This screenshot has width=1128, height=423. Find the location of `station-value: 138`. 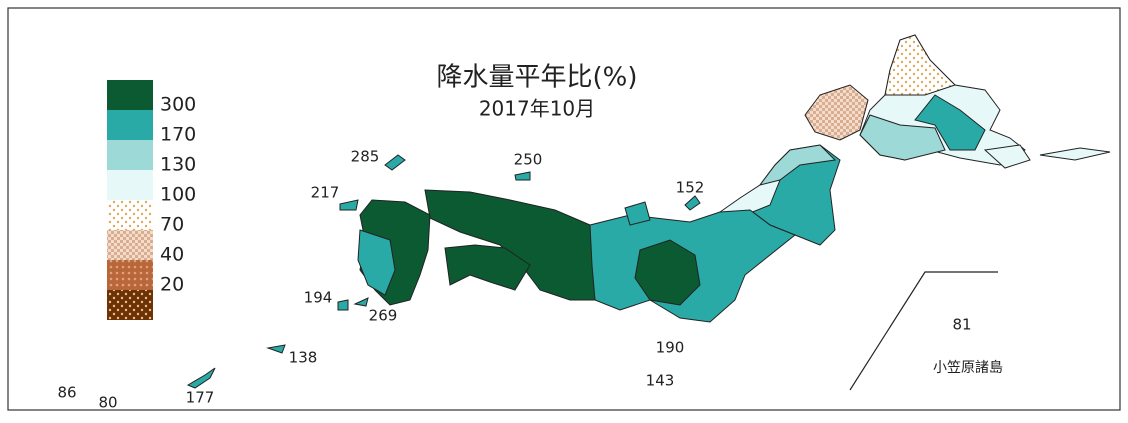

station-value: 138 is located at coordinates (303, 358).